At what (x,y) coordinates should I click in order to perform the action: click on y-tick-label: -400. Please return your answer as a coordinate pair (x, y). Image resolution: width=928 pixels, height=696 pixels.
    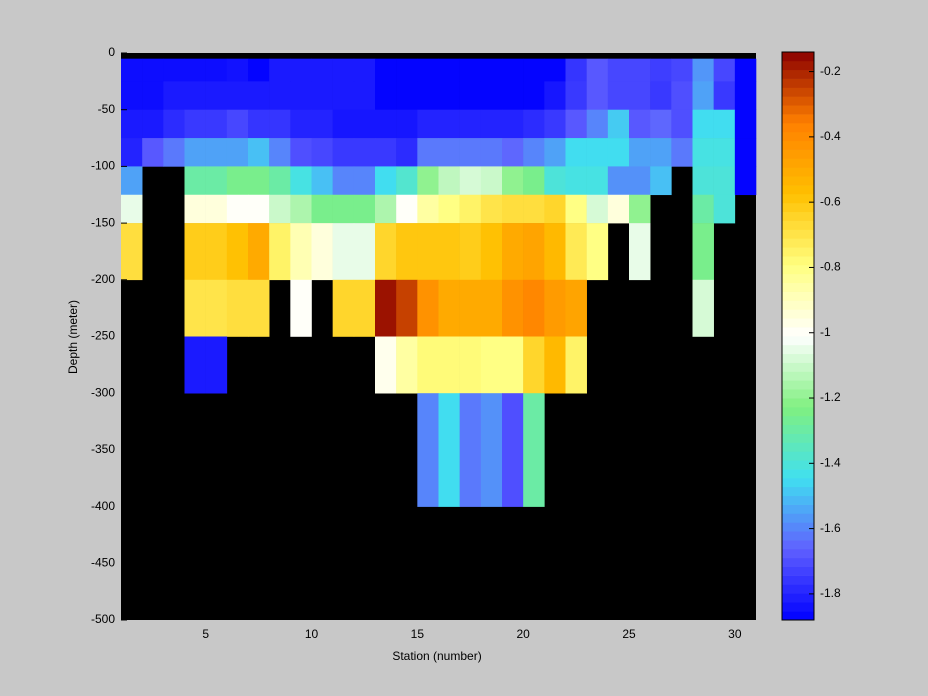
    Looking at the image, I should click on (103, 506).